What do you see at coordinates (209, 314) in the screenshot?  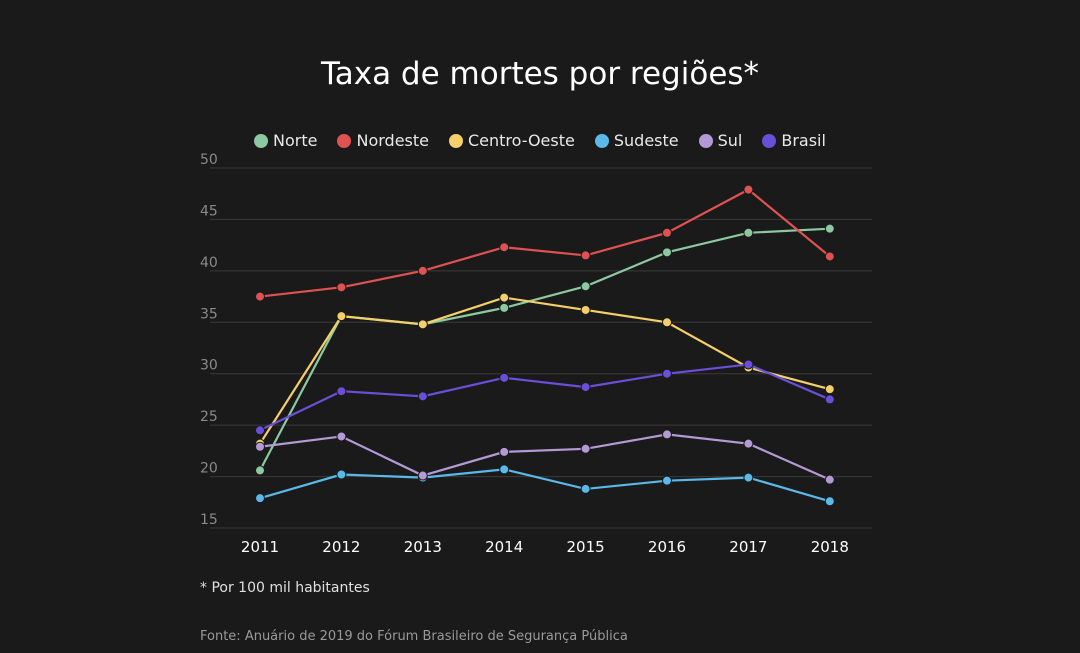 I see `y-tick-label: 35` at bounding box center [209, 314].